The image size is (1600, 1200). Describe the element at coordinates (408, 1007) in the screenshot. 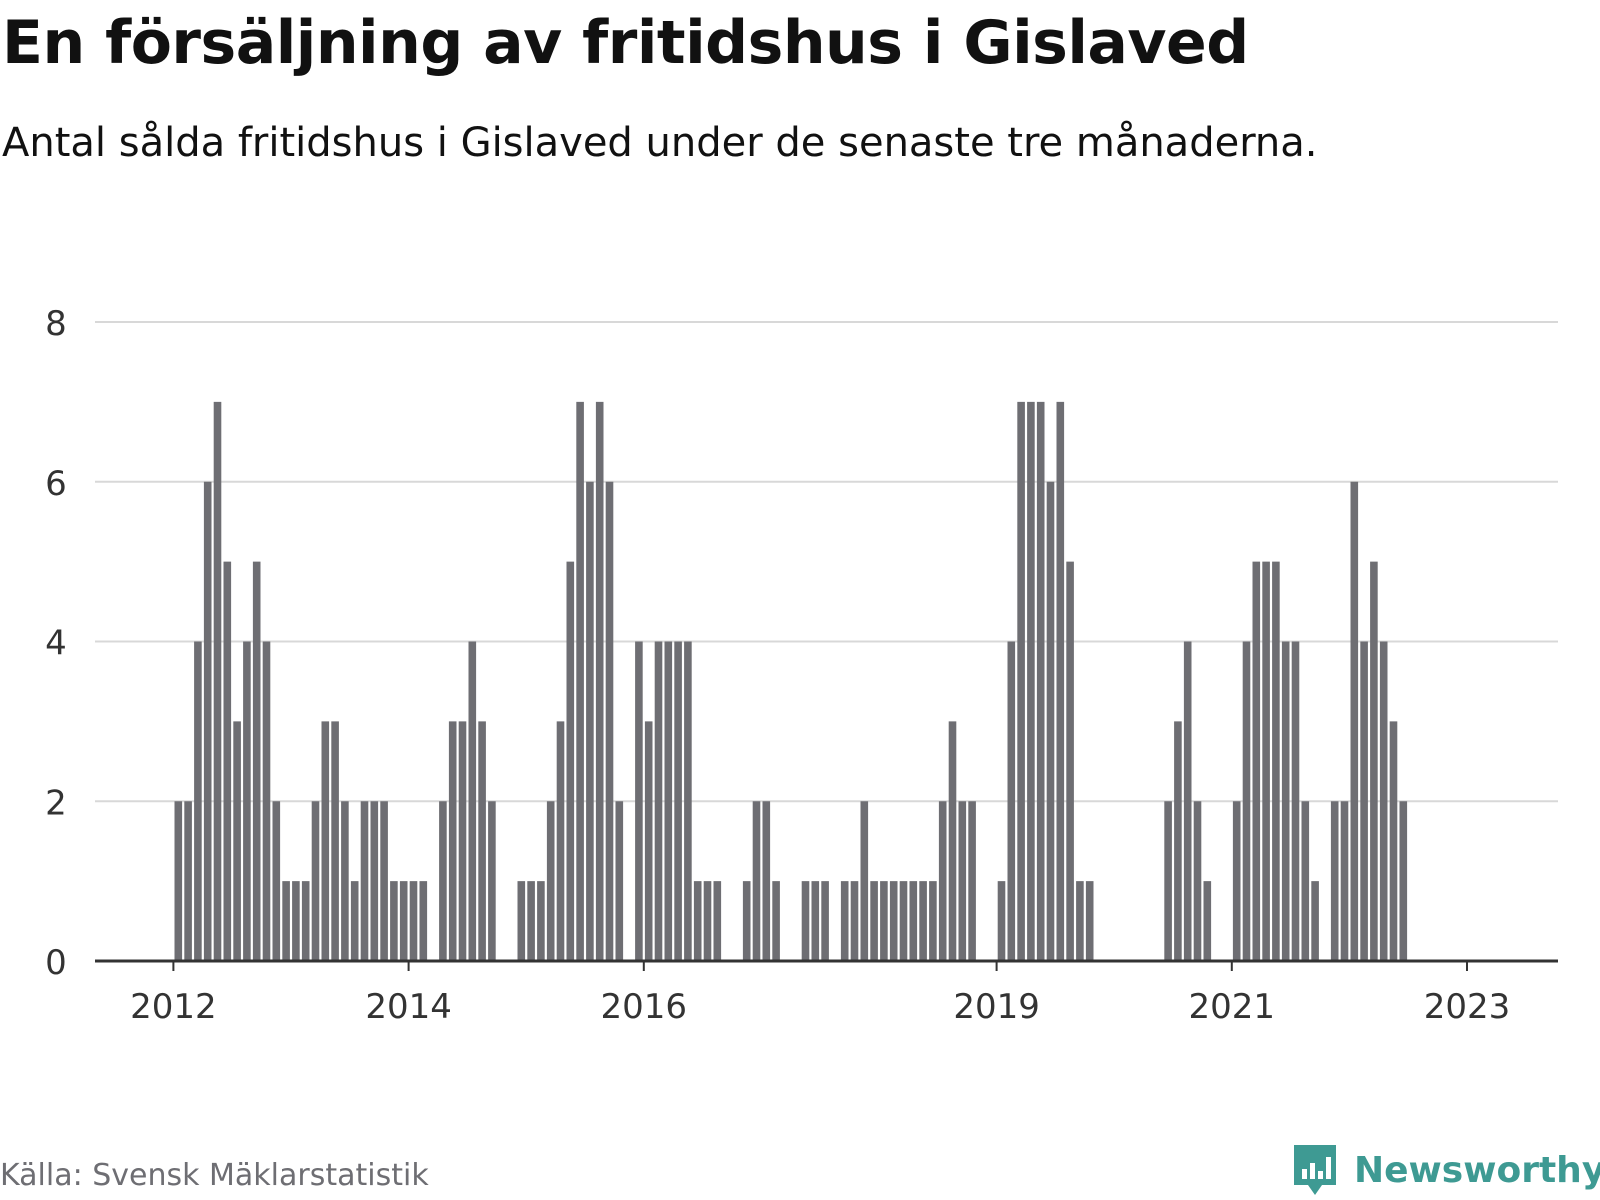

I see `x-tick-label-2014: 2014` at that location.